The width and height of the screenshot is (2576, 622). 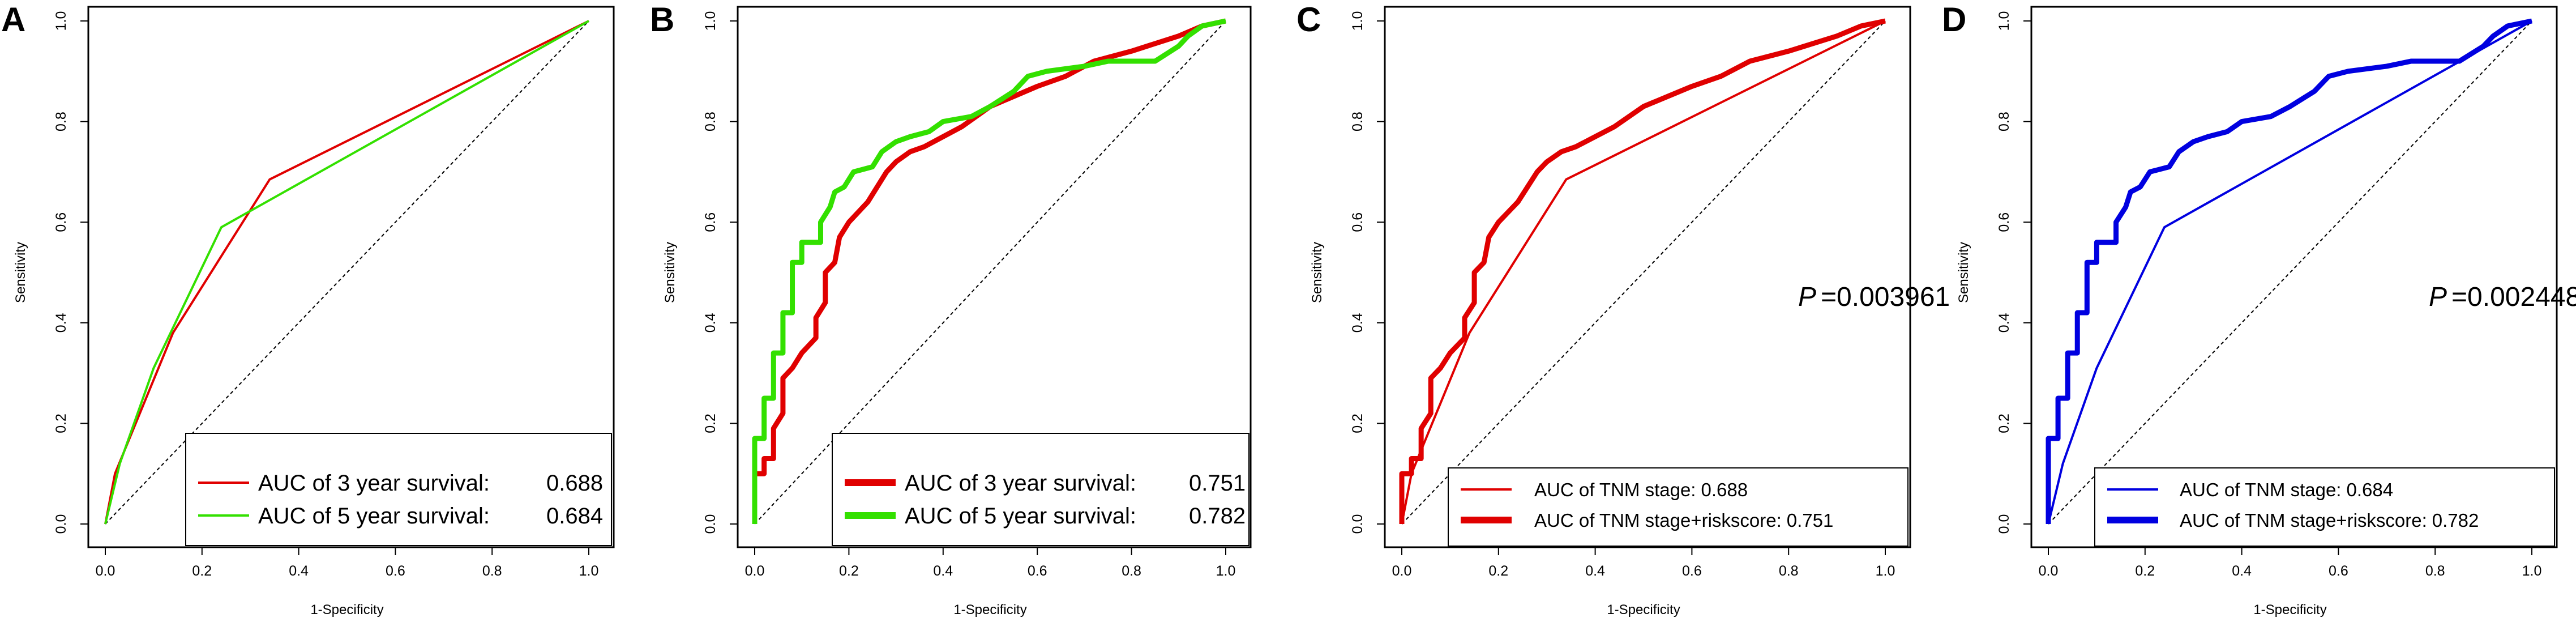 I want to click on p-value-annotation: P =0.002448, so click(x=2502, y=297).